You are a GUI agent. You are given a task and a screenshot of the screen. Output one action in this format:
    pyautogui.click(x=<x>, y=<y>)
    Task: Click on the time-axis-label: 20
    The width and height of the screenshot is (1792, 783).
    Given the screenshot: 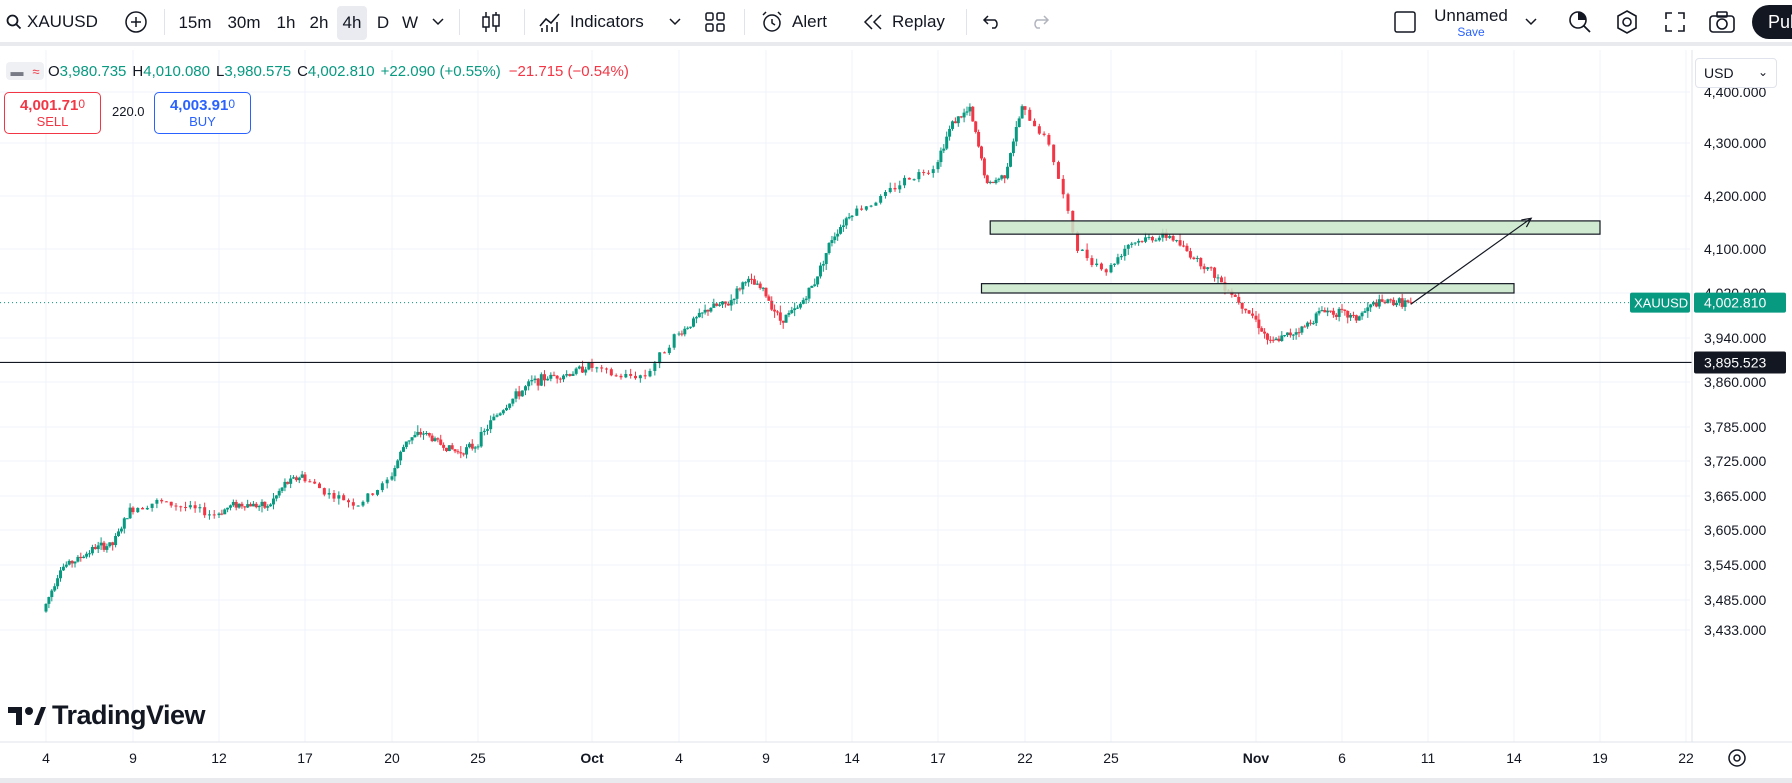 What is the action you would take?
    pyautogui.click(x=392, y=758)
    